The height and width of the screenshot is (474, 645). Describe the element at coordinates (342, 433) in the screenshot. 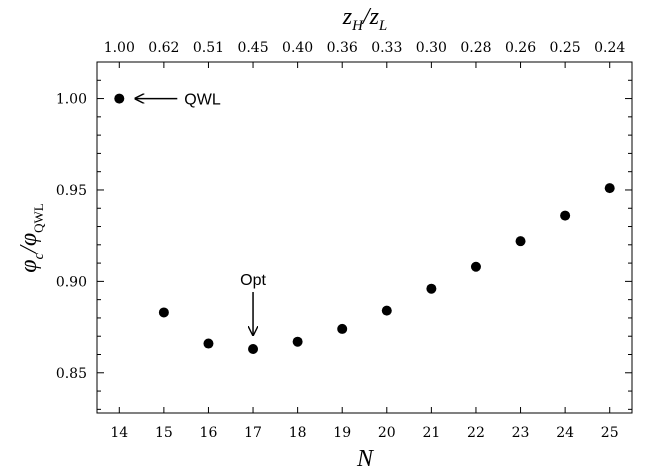

I see `x-tick-label: 19` at that location.